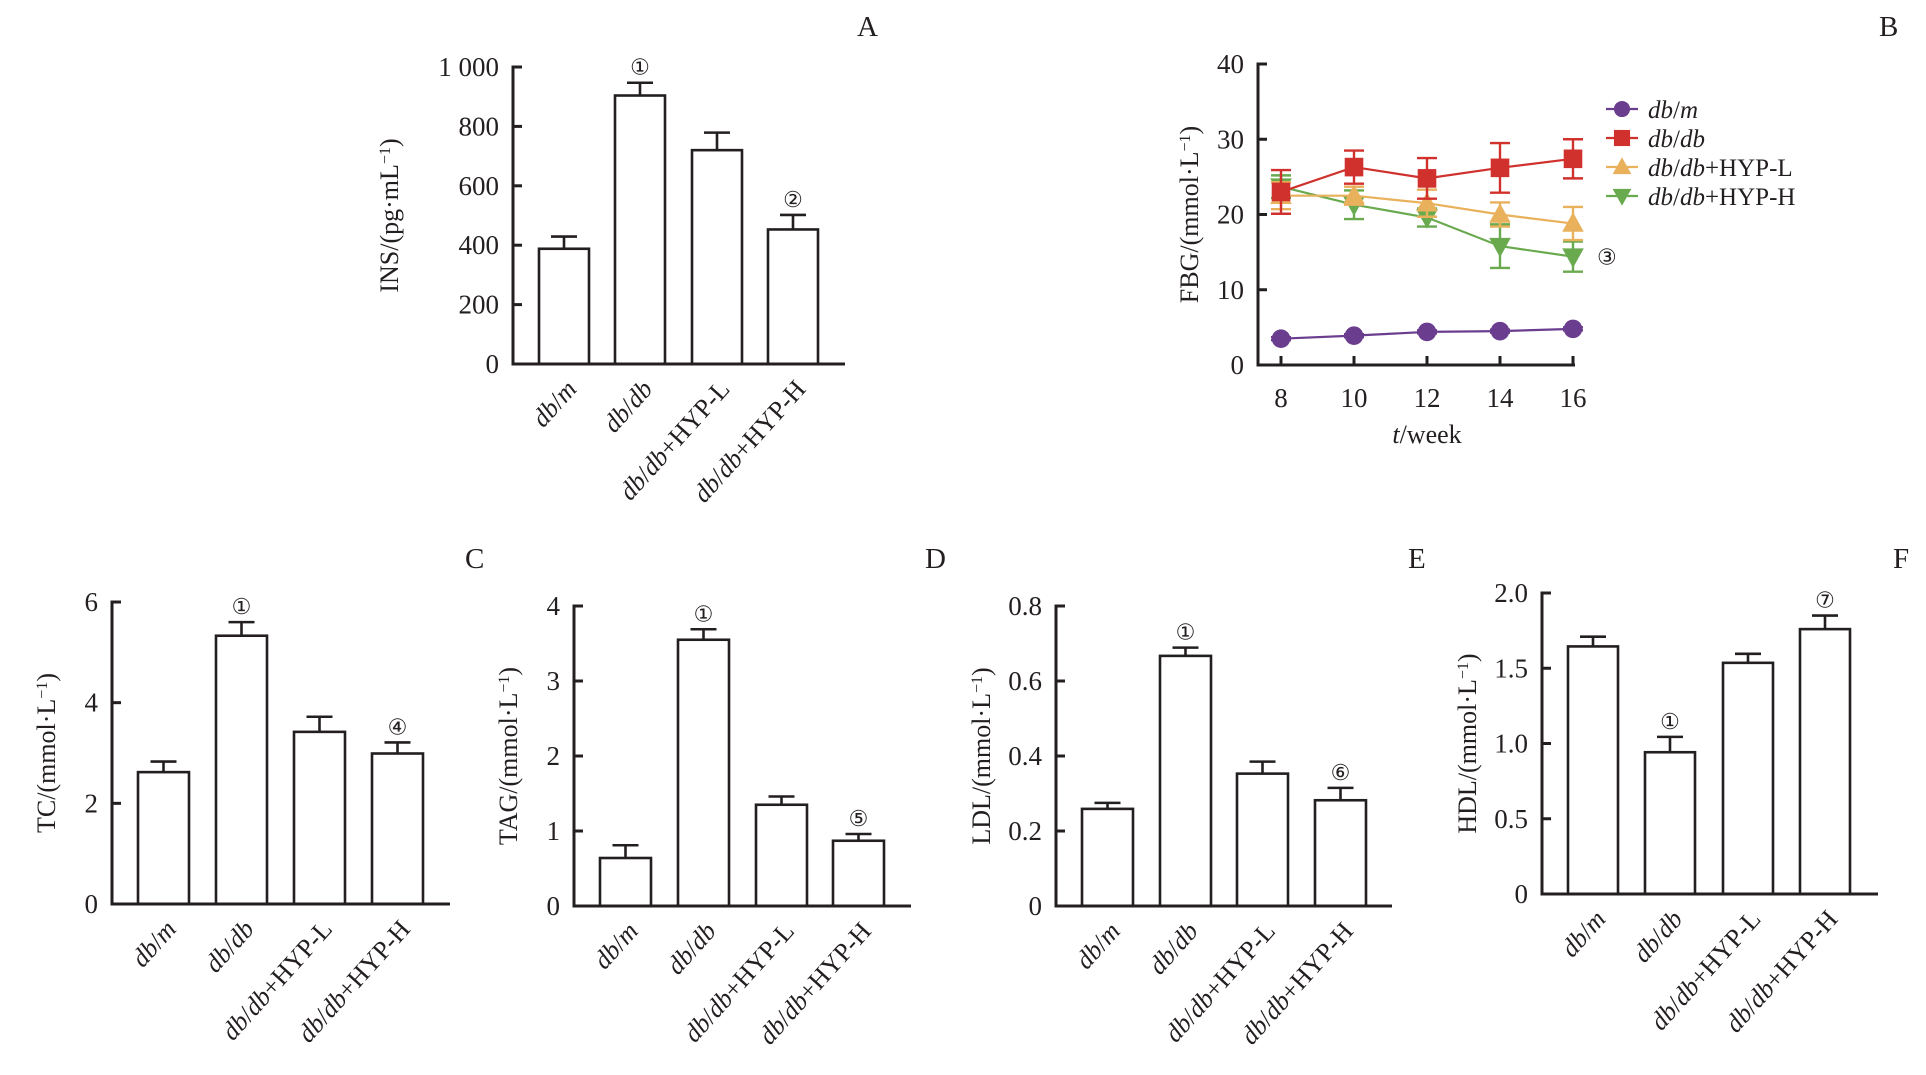 This screenshot has height=1075, width=1926. I want to click on legend-item-db-db: db/db, so click(1655, 139).